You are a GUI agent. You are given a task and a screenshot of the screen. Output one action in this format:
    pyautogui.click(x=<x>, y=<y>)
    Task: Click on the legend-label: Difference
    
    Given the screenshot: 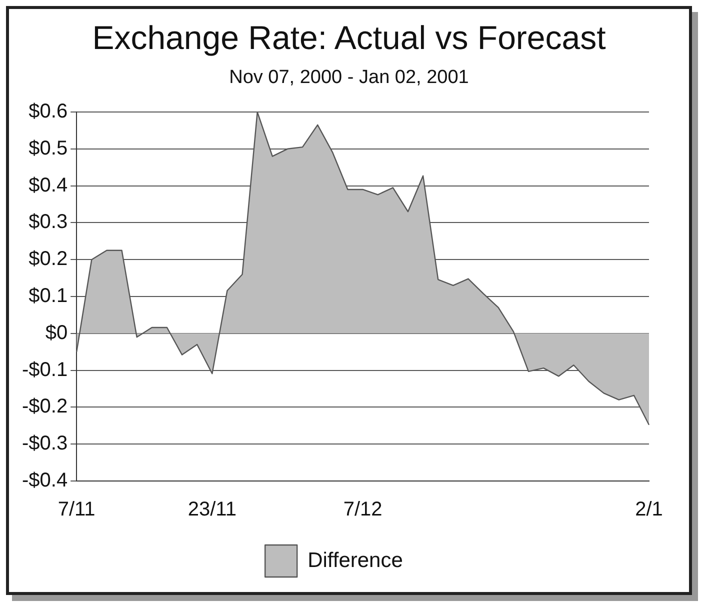 What is the action you would take?
    pyautogui.click(x=355, y=560)
    